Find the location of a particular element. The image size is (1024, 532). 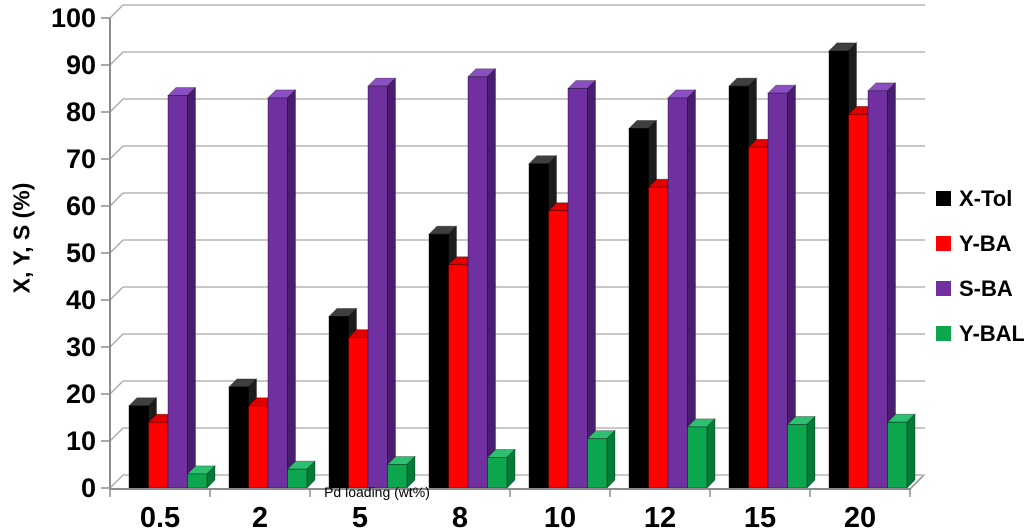

x-axis-title: Pd loading (wt%) is located at coordinates (377, 492).